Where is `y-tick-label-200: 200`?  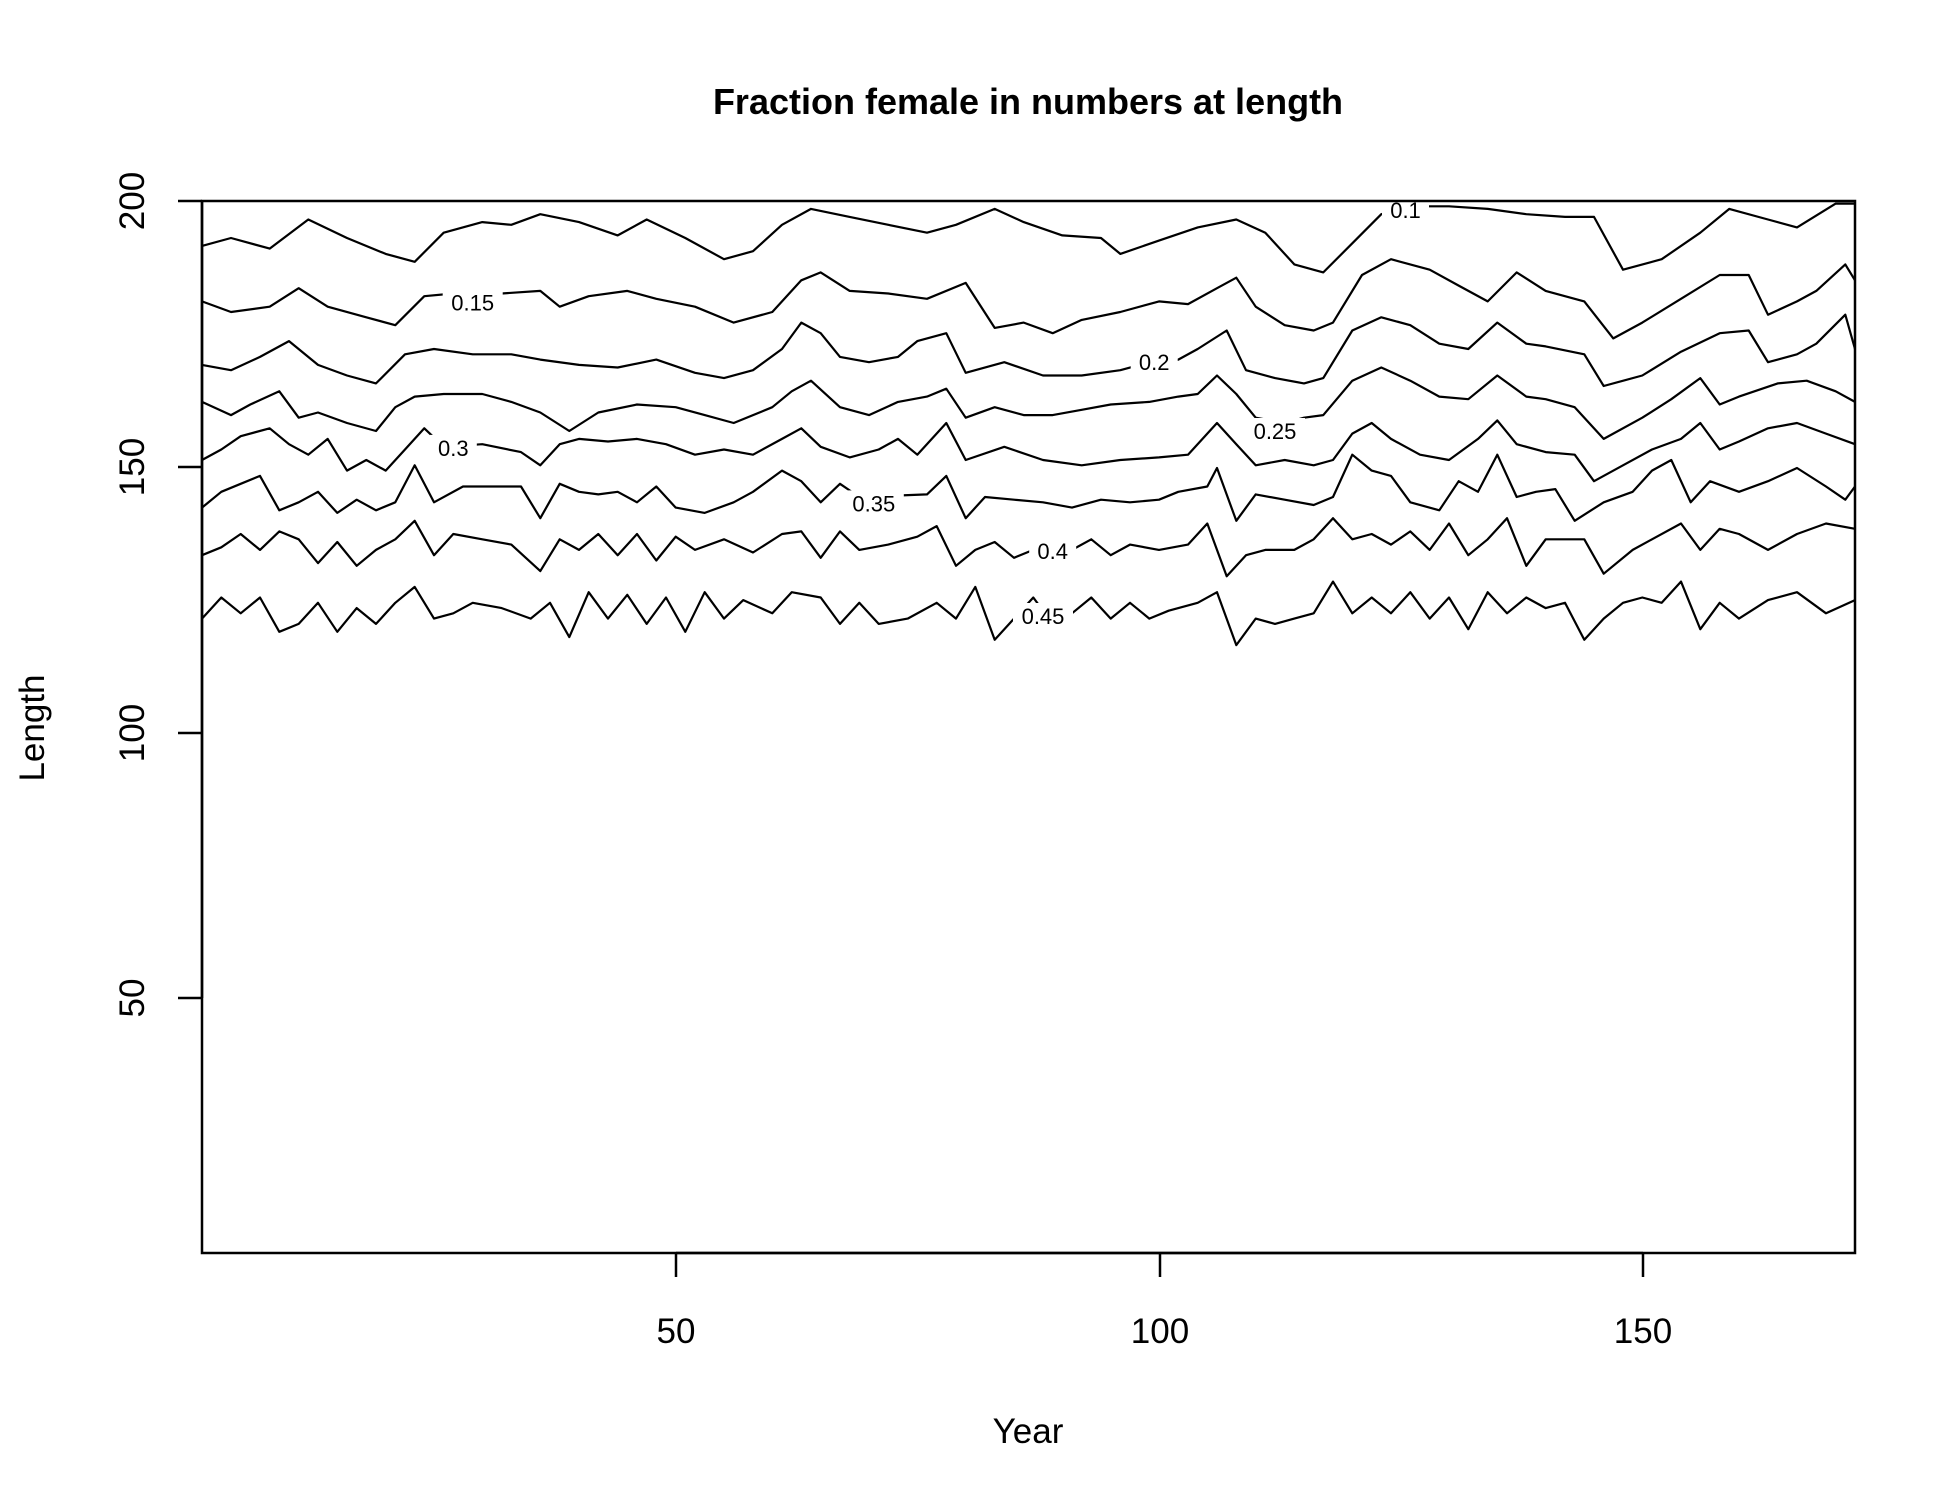
y-tick-label-200: 200 is located at coordinates (132, 201).